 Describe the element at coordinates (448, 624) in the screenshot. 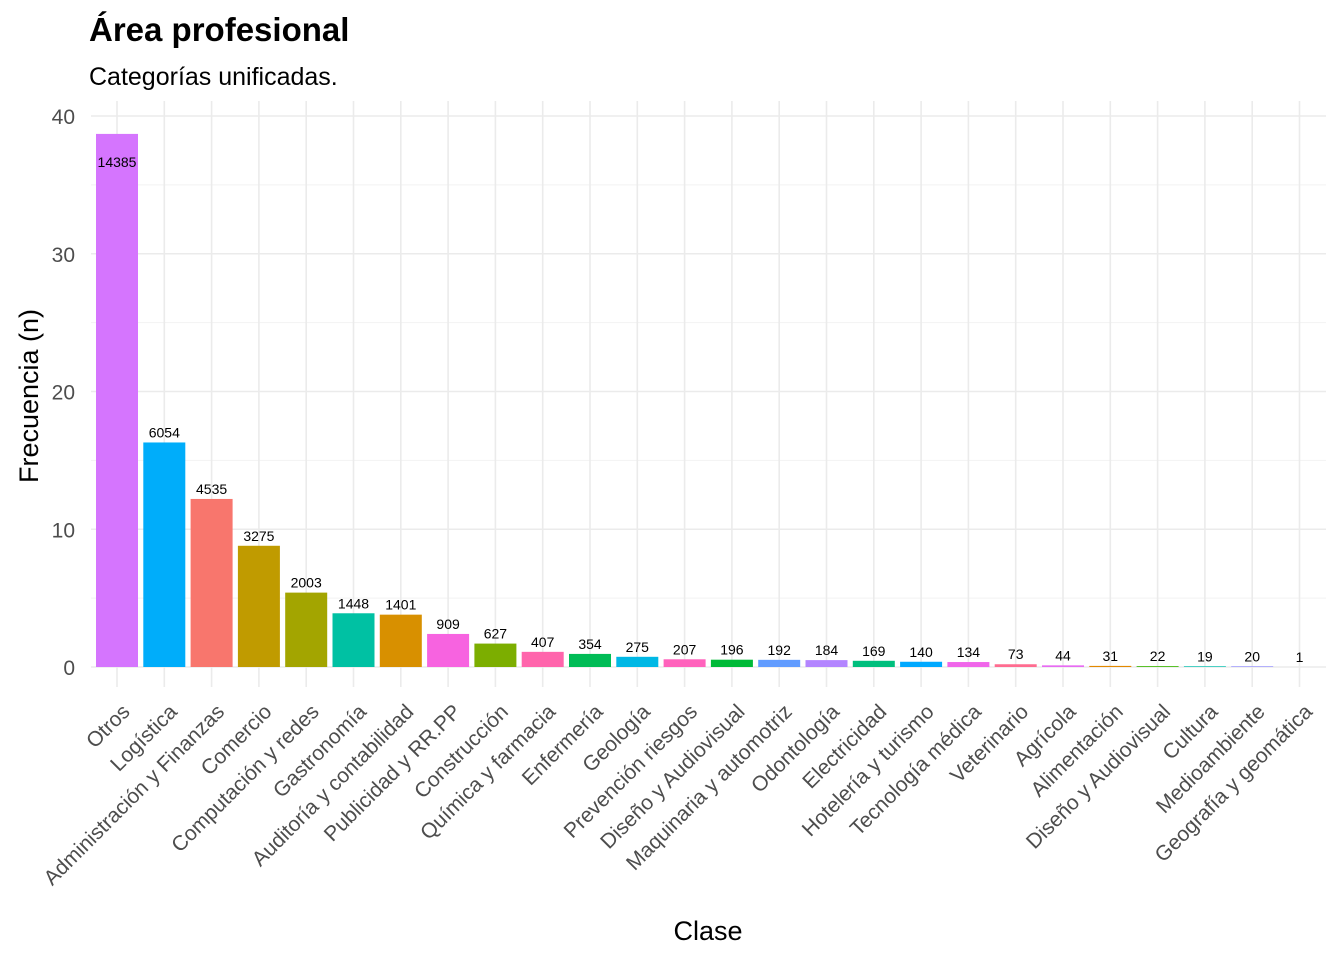

I see `data-label: 909` at that location.